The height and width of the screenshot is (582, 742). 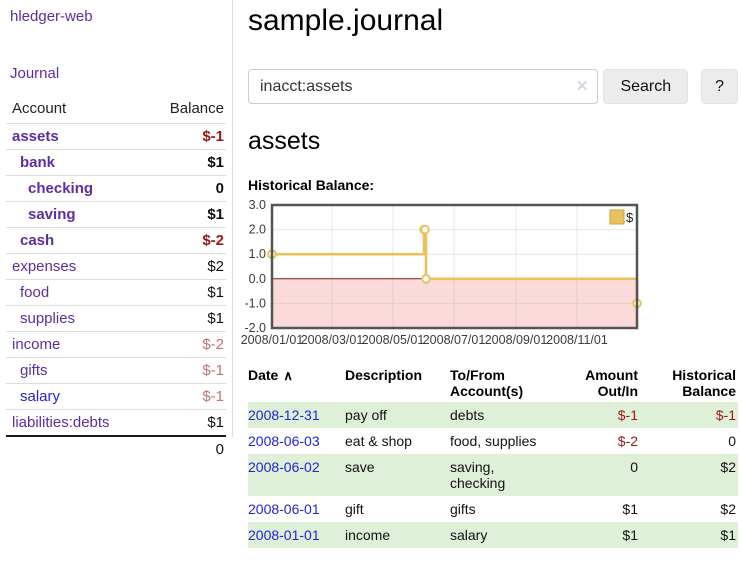 What do you see at coordinates (257, 254) in the screenshot?
I see `svg-text: 1.0` at bounding box center [257, 254].